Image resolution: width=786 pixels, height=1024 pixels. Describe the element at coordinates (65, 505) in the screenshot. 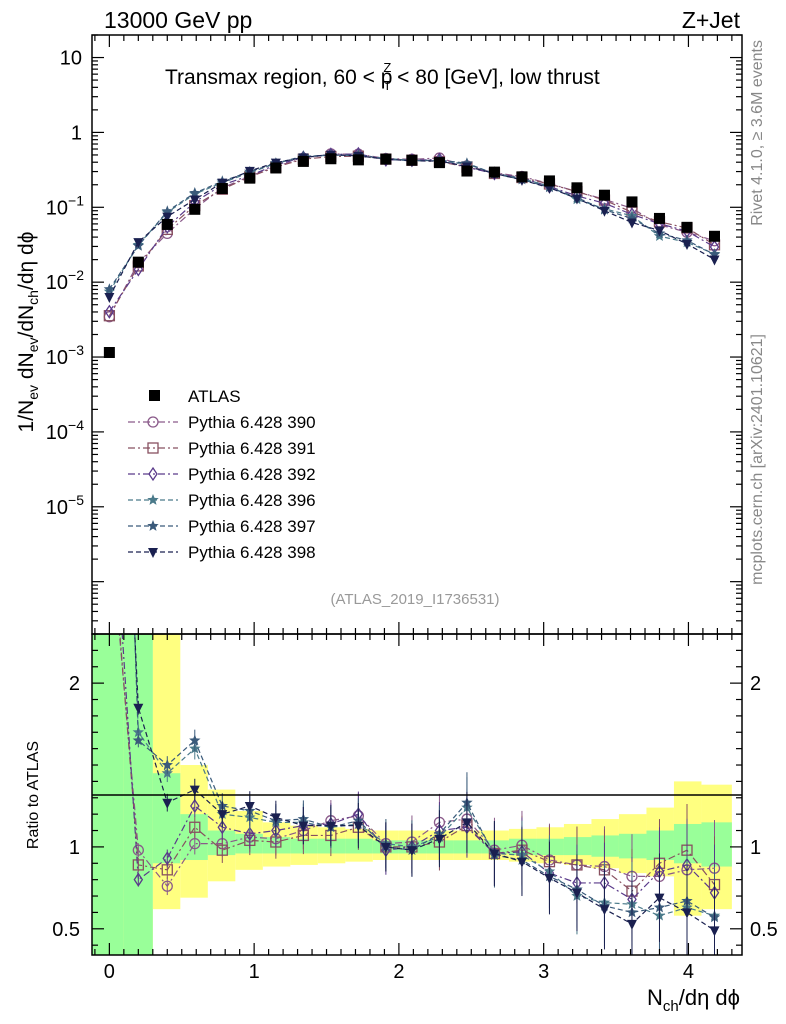

I see `y-tick-label: 10⁻⁵` at that location.